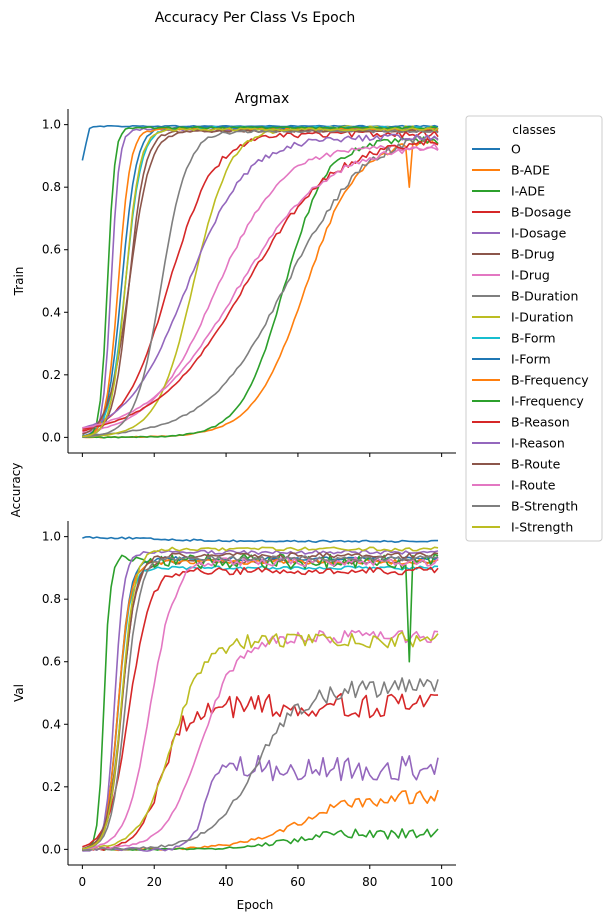 This screenshot has height=923, width=612. Describe the element at coordinates (531, 359) in the screenshot. I see `legend-label: I-Form` at that location.